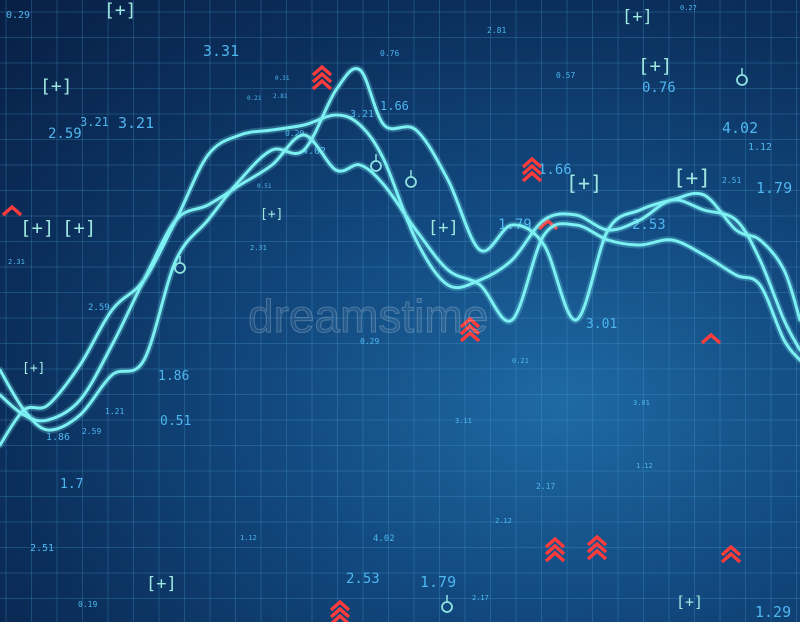 This screenshot has width=800, height=622. What do you see at coordinates (363, 579) in the screenshot?
I see `annotation-label: 2.53` at bounding box center [363, 579].